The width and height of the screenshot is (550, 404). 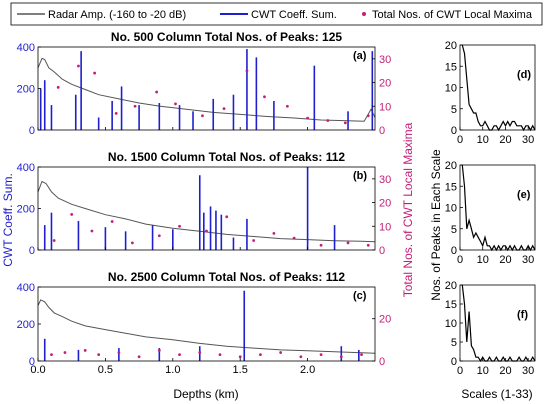 I want to click on panel-title: No. 1500 Column Total Nos. of Peaks: 112, so click(x=227, y=157).